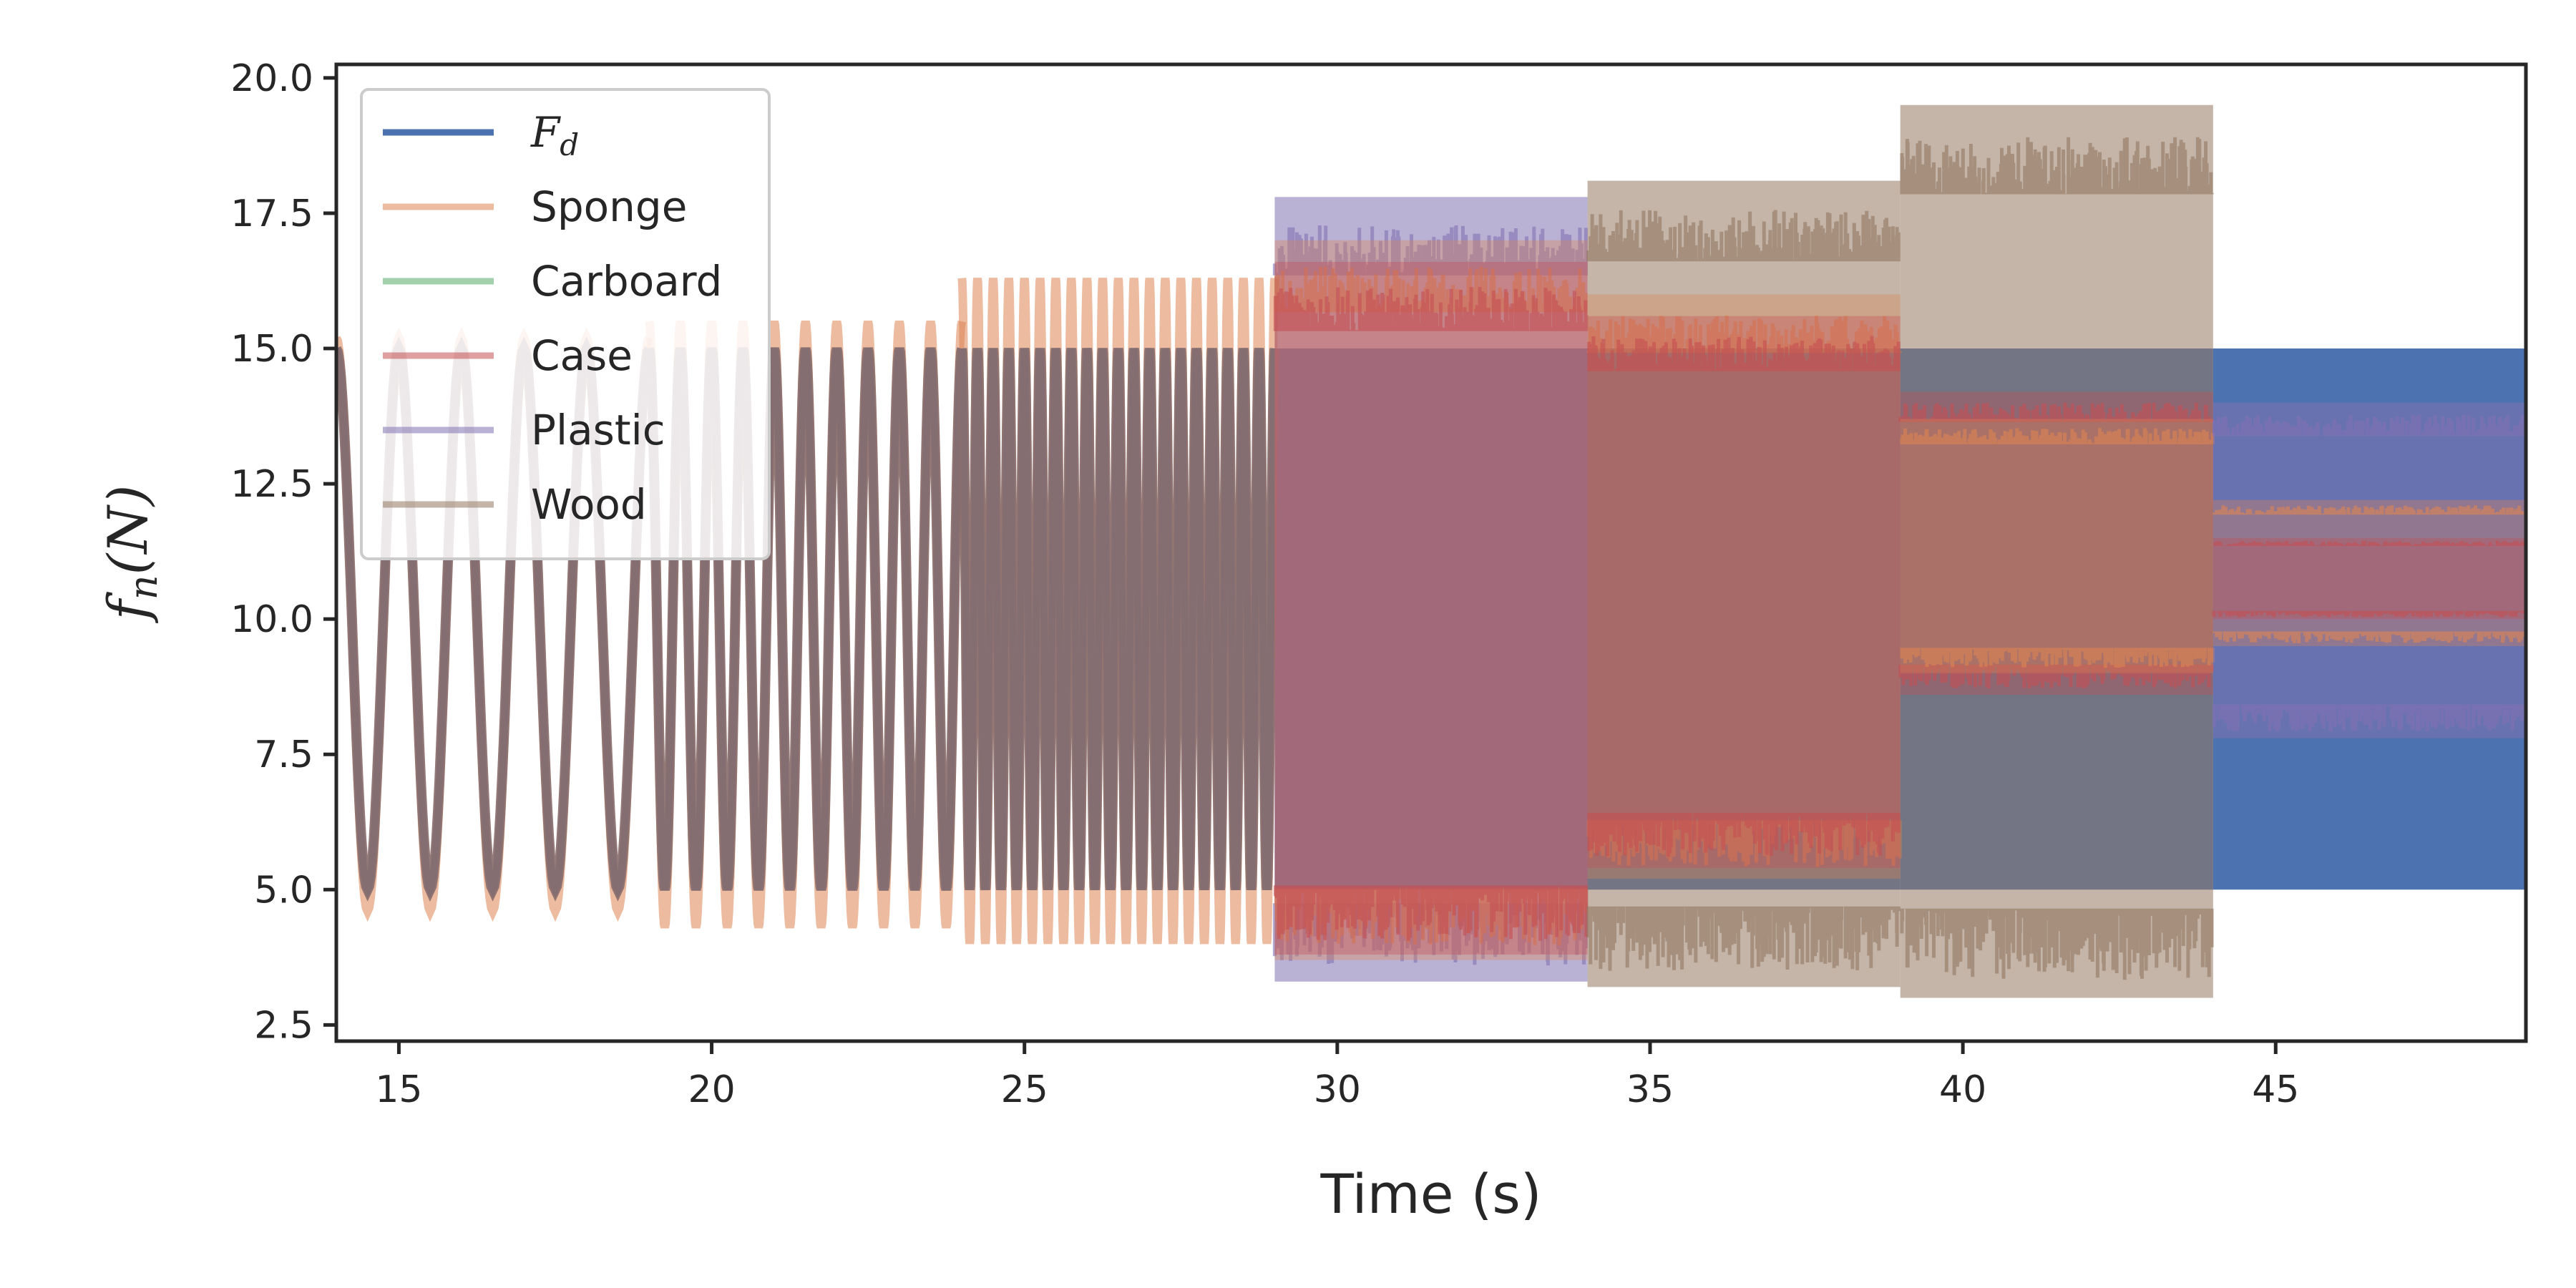 This screenshot has height=1288, width=2576. Describe the element at coordinates (128, 530) in the screenshot. I see `y-axis-title-rest: (N)` at that location.